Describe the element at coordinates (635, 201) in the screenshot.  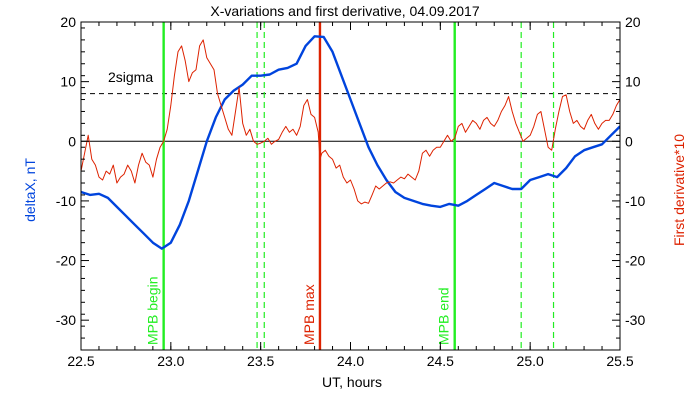
I see `y-tick-label-right: -10` at that location.